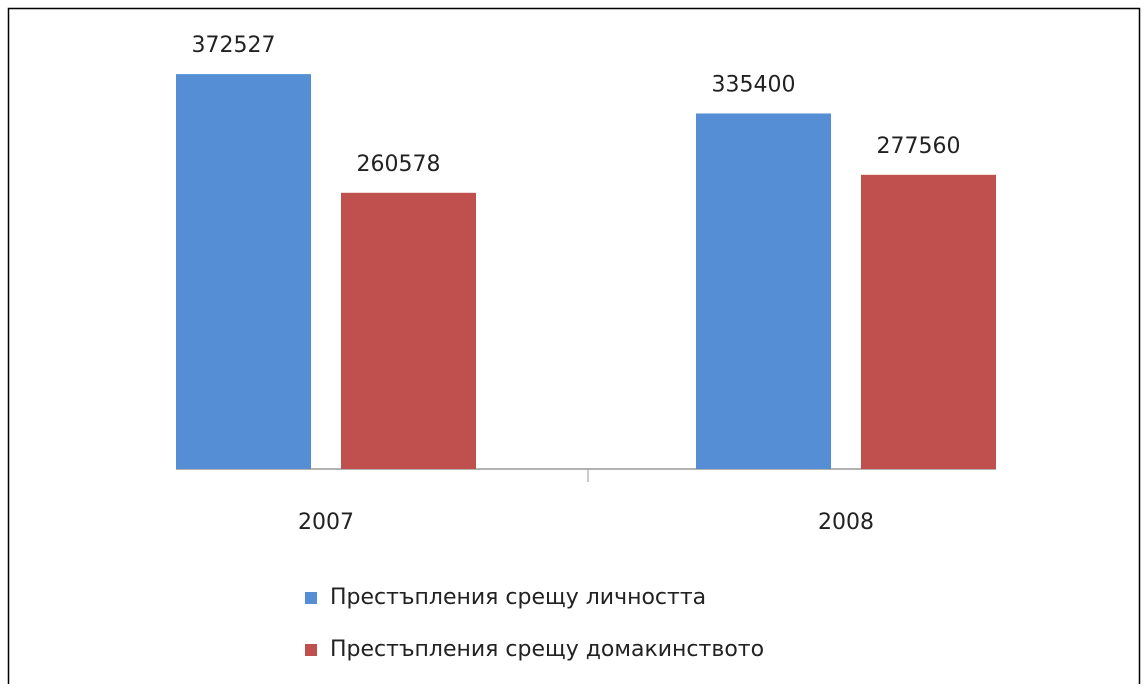 The height and width of the screenshot is (688, 1148). I want to click on value-label: 260578, so click(399, 164).